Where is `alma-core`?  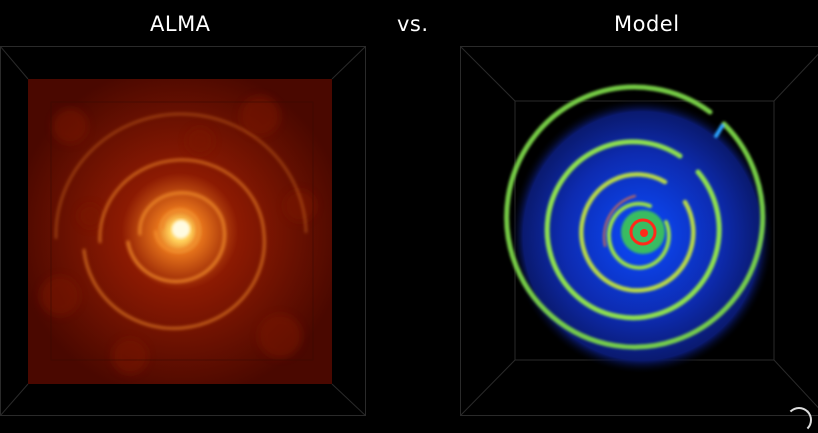
alma-core is located at coordinates (181, 229).